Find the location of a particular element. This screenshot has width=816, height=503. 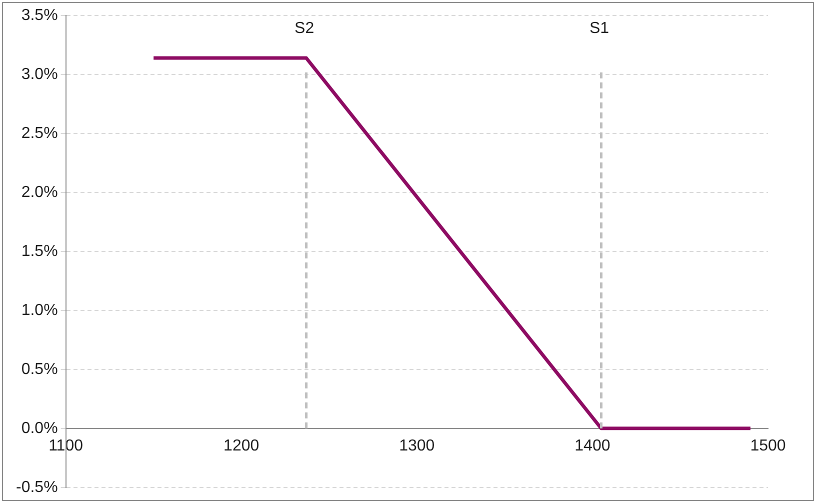

y-tick-label: 2.0% is located at coordinates (39, 192).